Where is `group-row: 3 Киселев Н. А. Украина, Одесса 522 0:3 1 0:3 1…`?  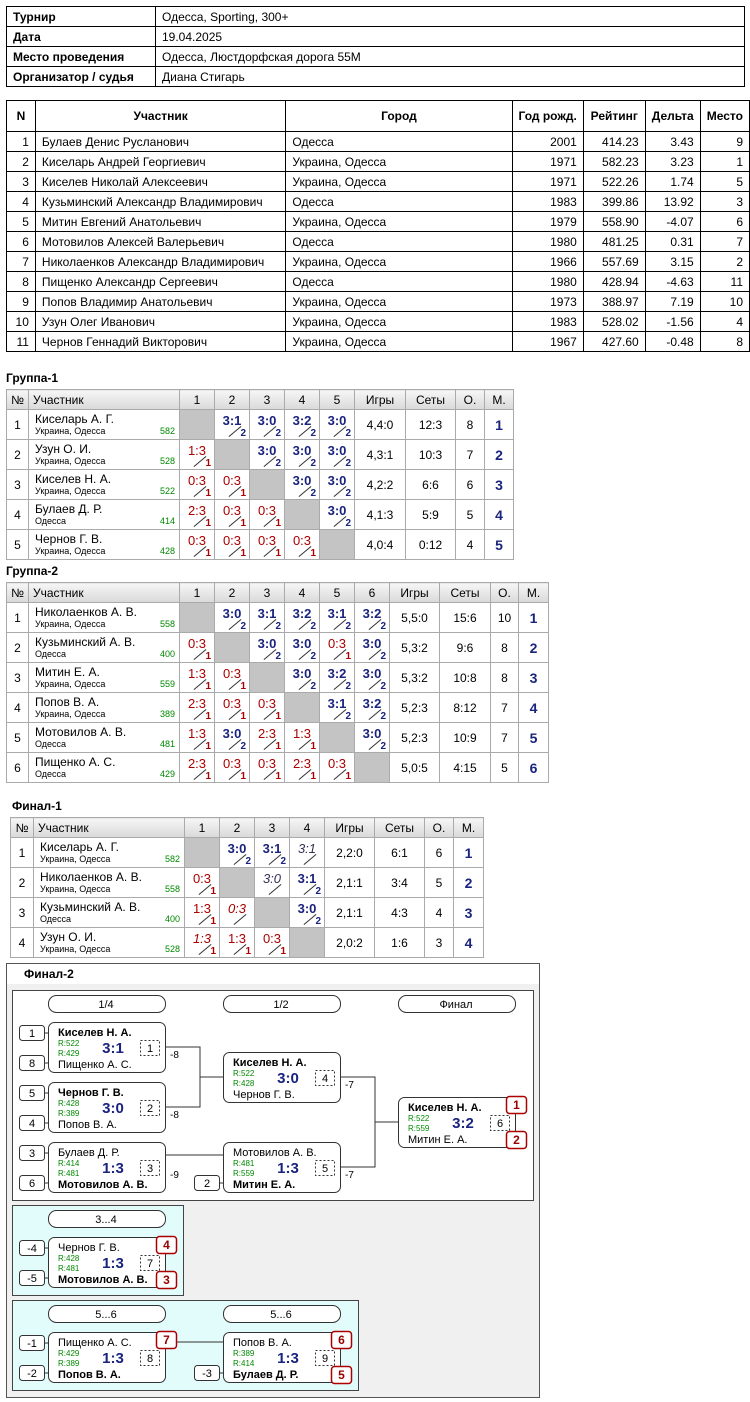
group-row: 3 Киселев Н. А. Украина, Одесса 522 0:3 1 0:3 1… is located at coordinates (260, 484).